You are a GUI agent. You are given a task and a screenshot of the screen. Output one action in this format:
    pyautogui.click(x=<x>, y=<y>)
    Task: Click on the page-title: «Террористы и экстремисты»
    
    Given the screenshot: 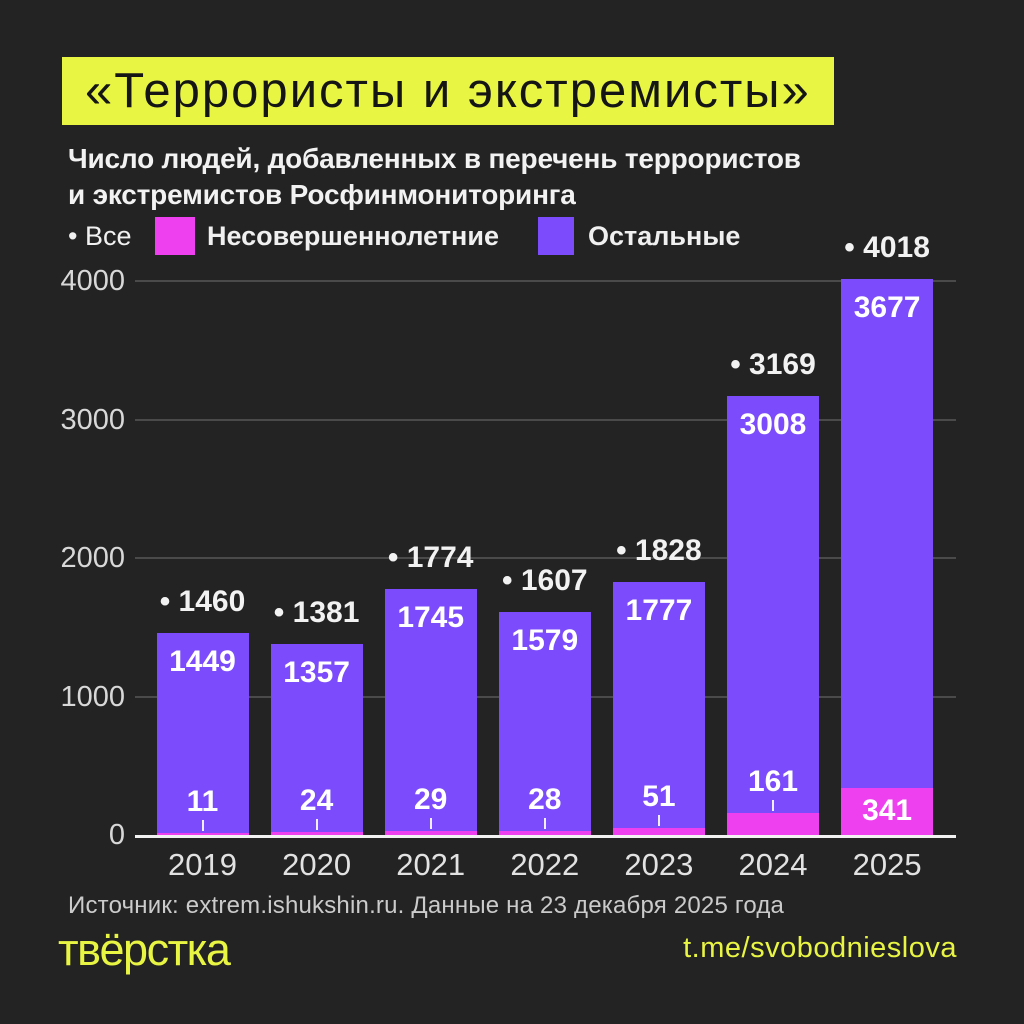 What is the action you would take?
    pyautogui.click(x=448, y=91)
    